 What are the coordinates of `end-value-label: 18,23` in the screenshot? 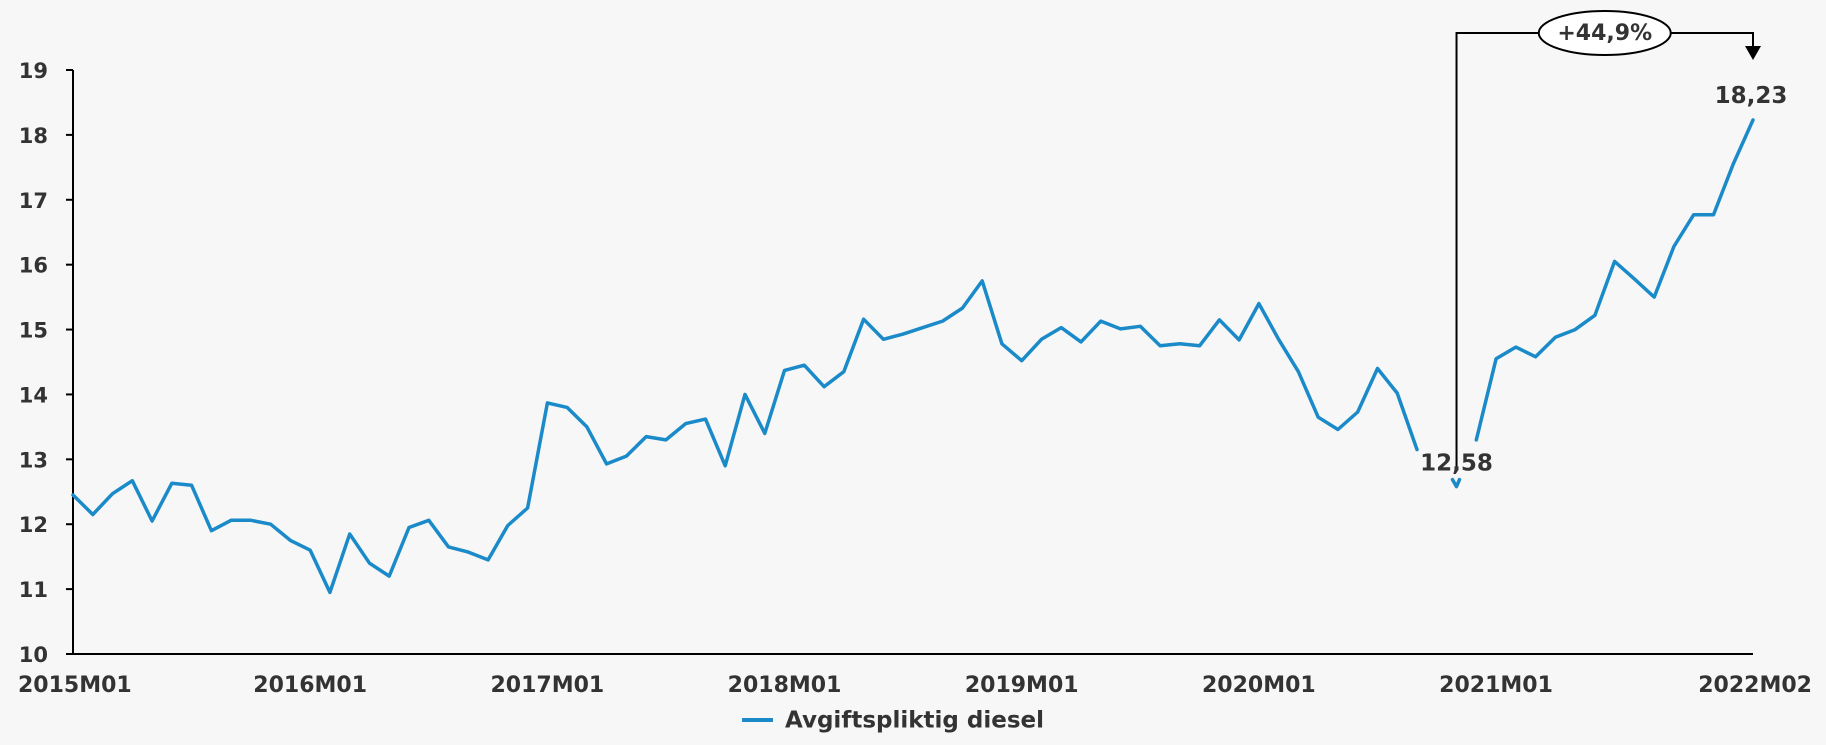 It's located at (1751, 96).